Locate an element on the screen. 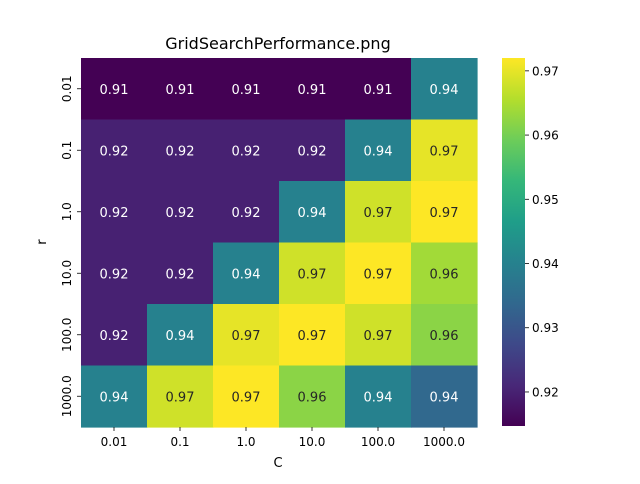 The width and height of the screenshot is (640, 484). chart-title: GridSearchPerformance.png is located at coordinates (277, 43).